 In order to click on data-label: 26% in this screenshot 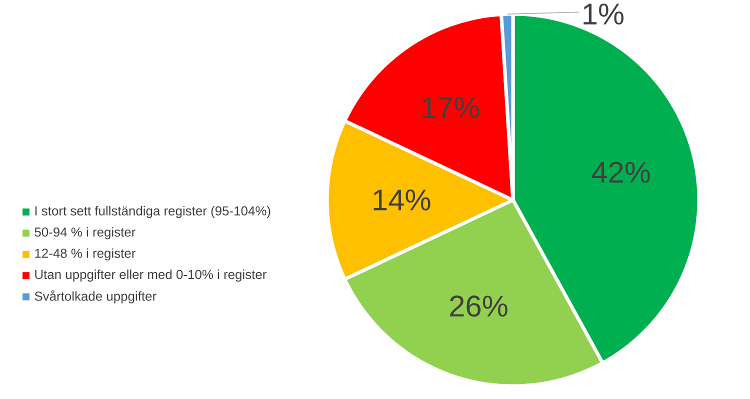, I will do `click(479, 306)`.